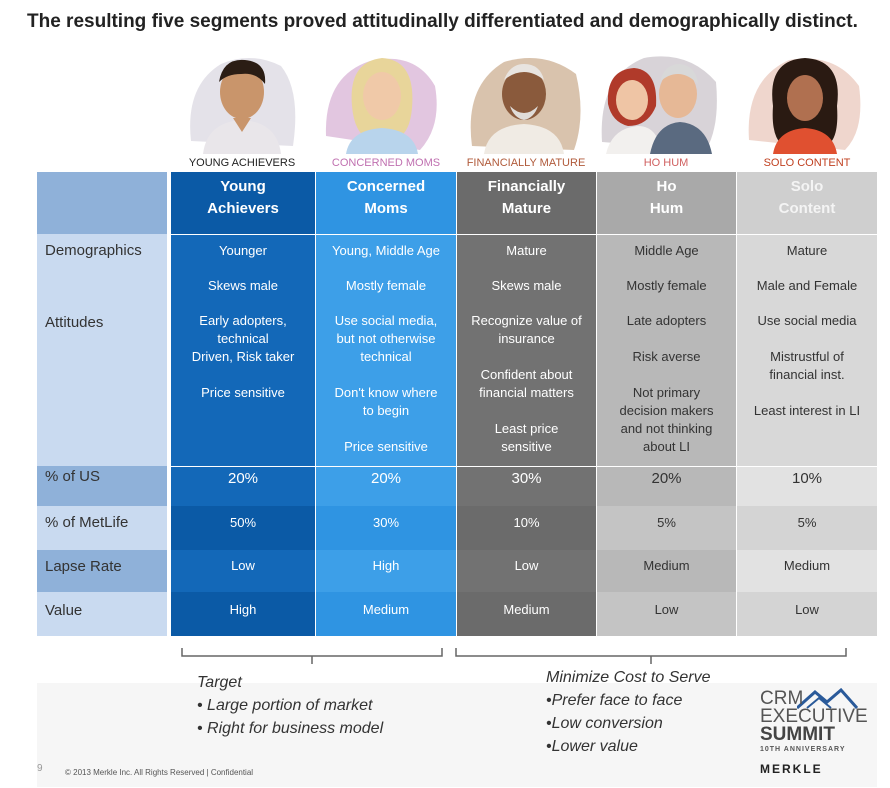 The height and width of the screenshot is (788, 890). I want to click on row-label-us: % of US, so click(102, 486).